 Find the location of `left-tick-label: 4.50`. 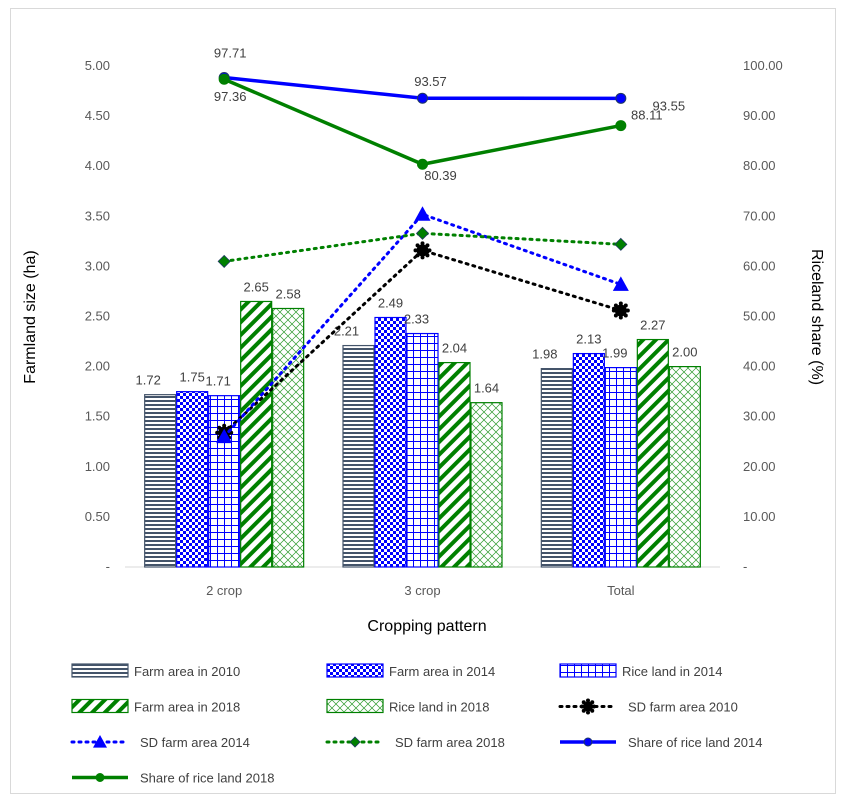

left-tick-label: 4.50 is located at coordinates (97, 115).